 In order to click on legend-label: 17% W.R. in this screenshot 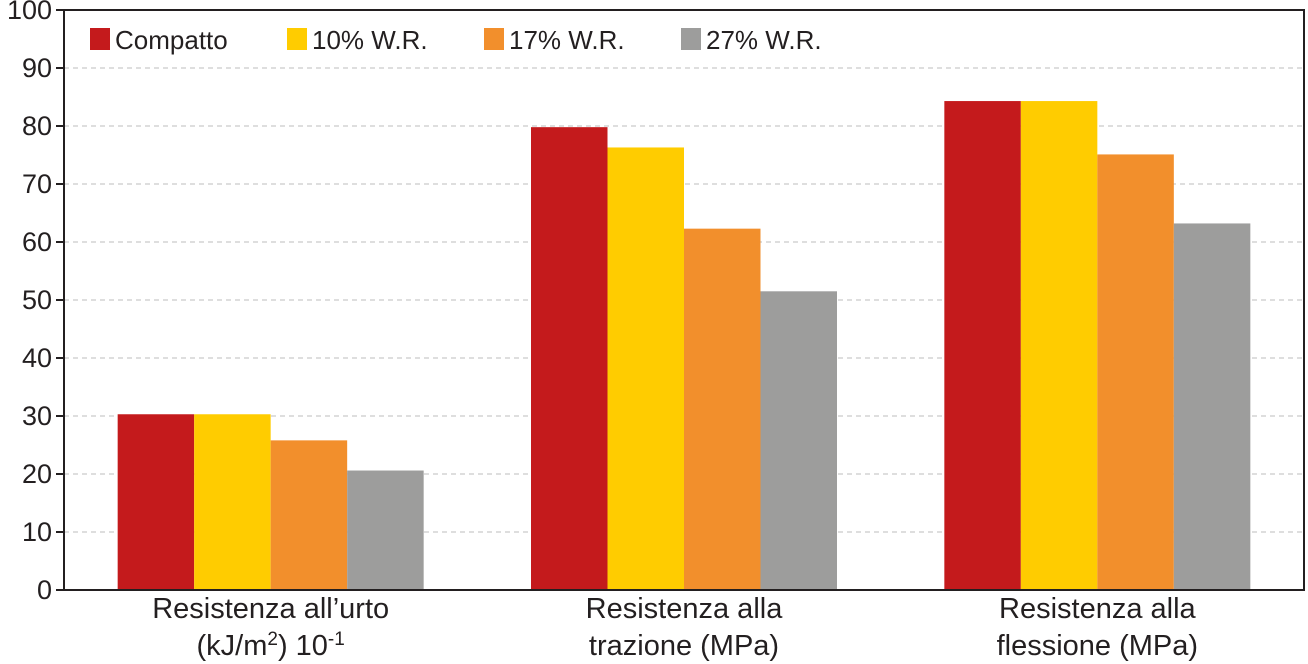, I will do `click(567, 40)`.